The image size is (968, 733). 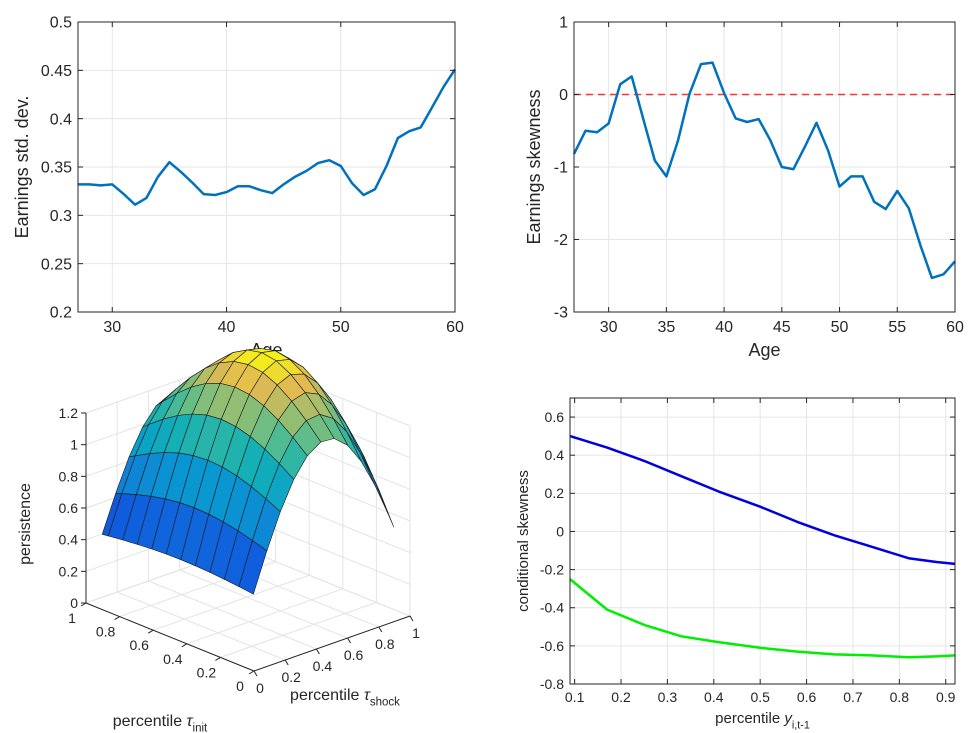 What do you see at coordinates (345, 698) in the screenshot?
I see `x-axis-label: percentile τshock` at bounding box center [345, 698].